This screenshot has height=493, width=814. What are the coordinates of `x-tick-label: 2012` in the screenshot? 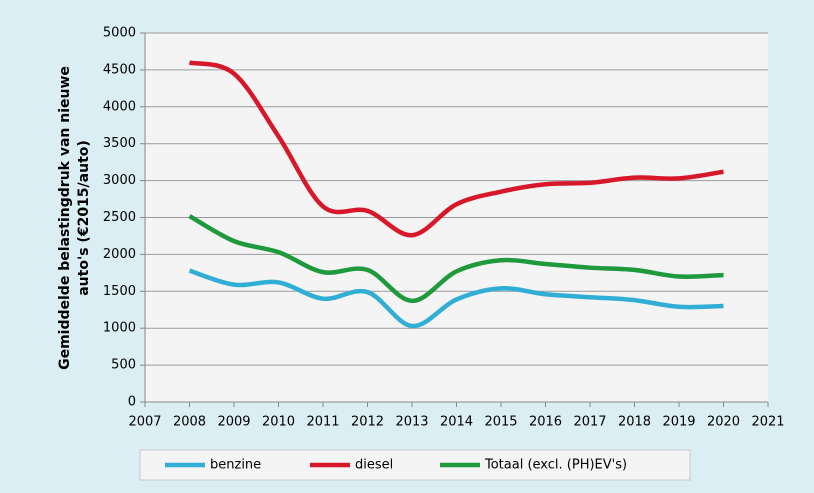 It's located at (367, 422).